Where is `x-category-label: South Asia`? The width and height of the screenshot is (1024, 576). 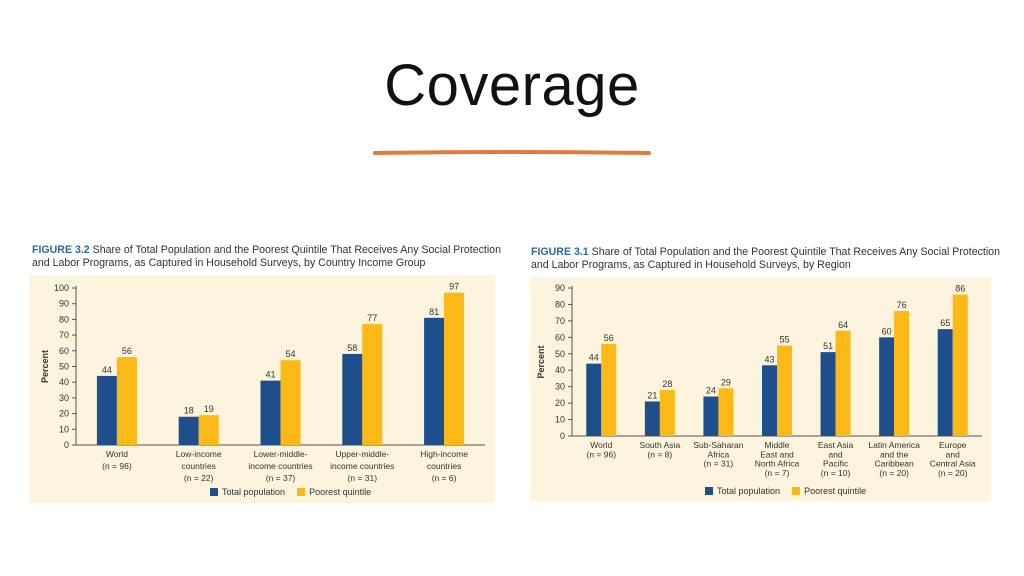 x-category-label: South Asia is located at coordinates (660, 445).